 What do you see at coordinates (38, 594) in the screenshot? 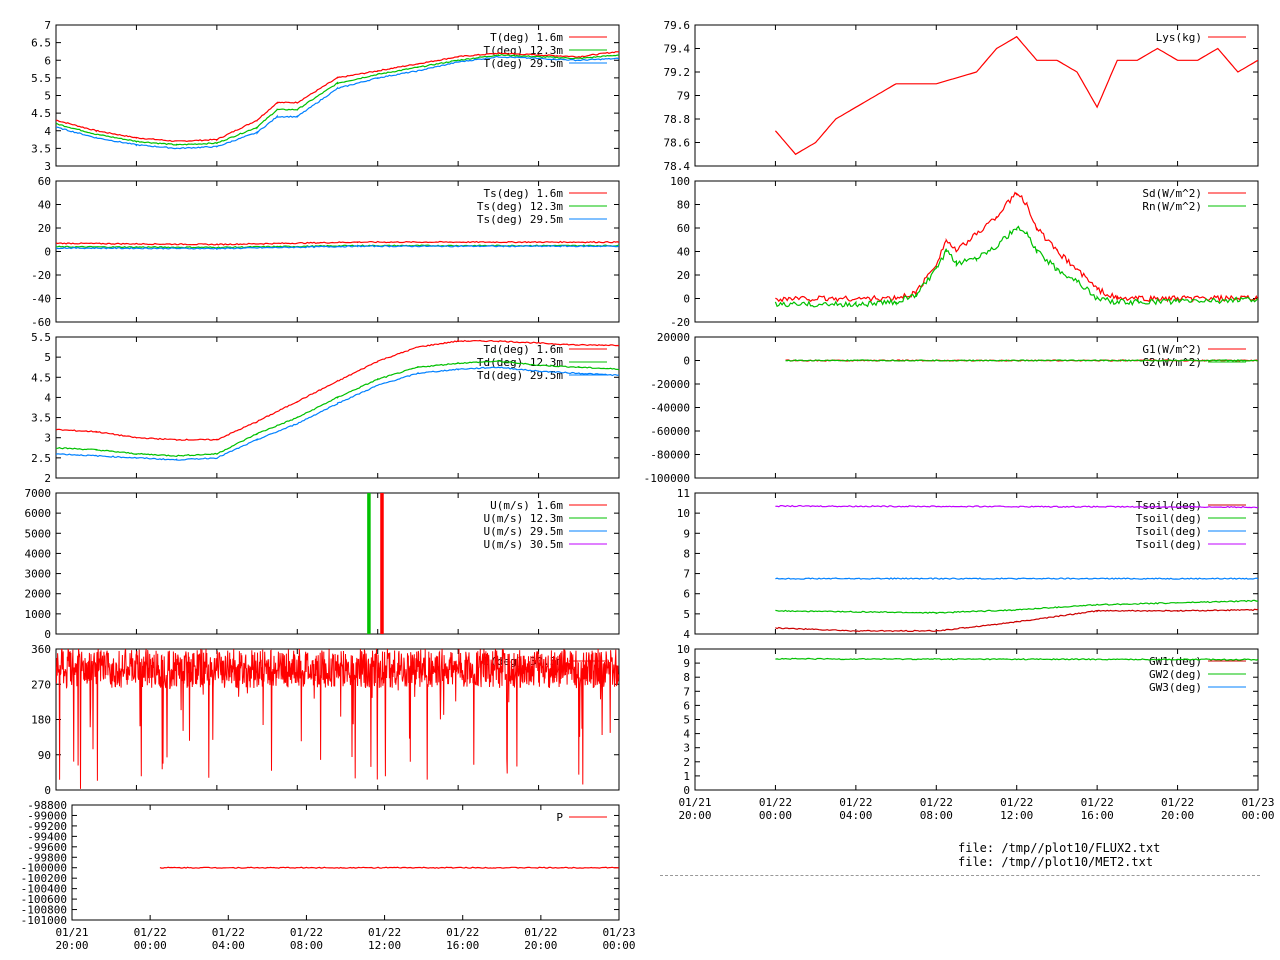
I see `y-tick-label: 2000` at bounding box center [38, 594].